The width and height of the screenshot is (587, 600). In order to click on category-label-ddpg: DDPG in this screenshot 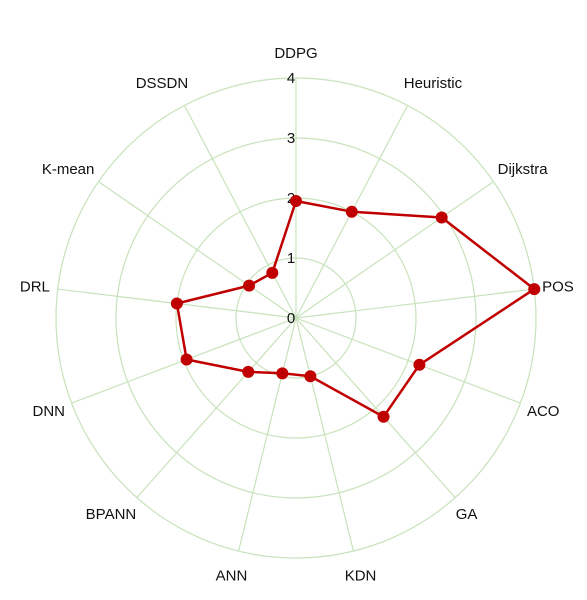, I will do `click(295, 53)`.